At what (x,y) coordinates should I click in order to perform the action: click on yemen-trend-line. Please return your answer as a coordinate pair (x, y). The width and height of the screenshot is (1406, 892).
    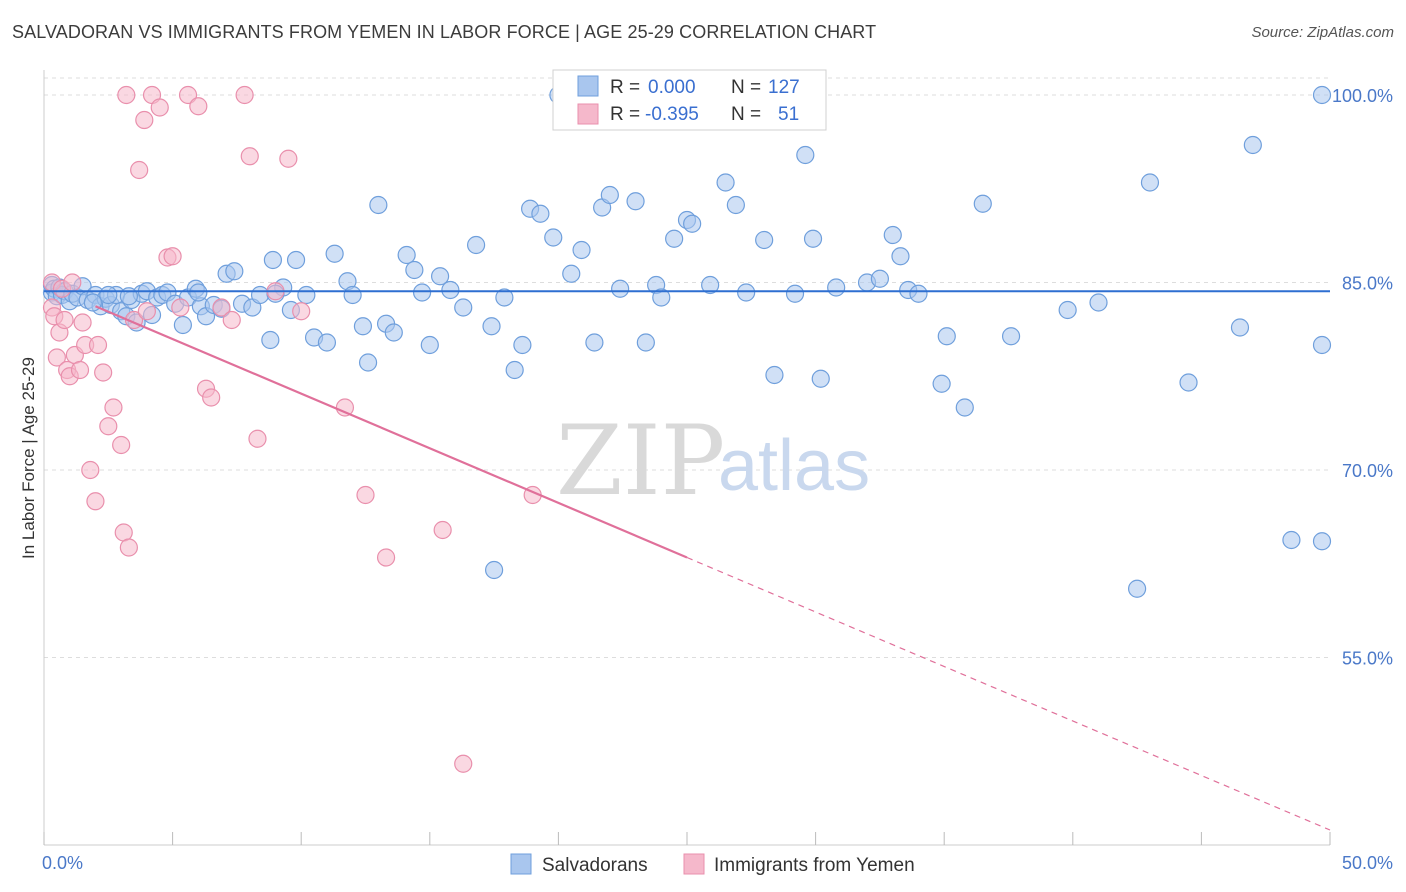
    Looking at the image, I should click on (391, 432).